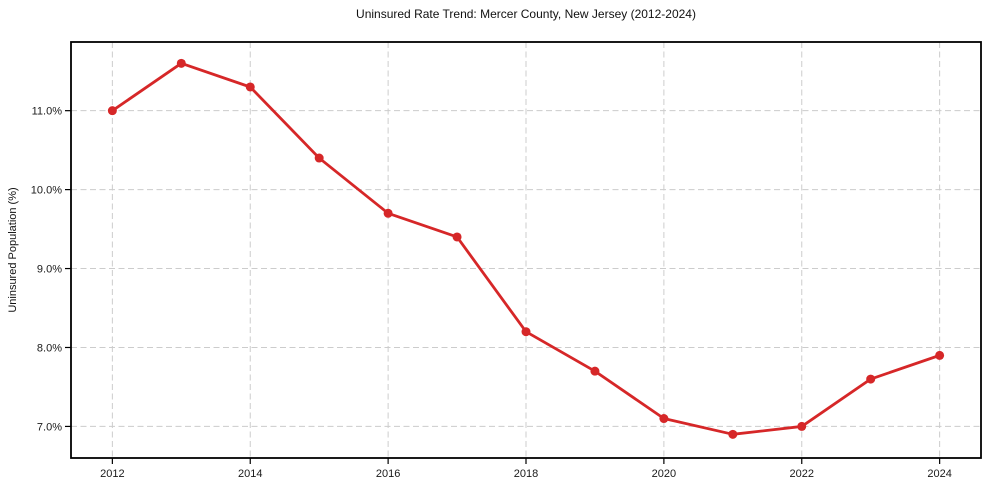 This screenshot has width=989, height=490. What do you see at coordinates (250, 474) in the screenshot?
I see `x-tick-label: 2014` at bounding box center [250, 474].